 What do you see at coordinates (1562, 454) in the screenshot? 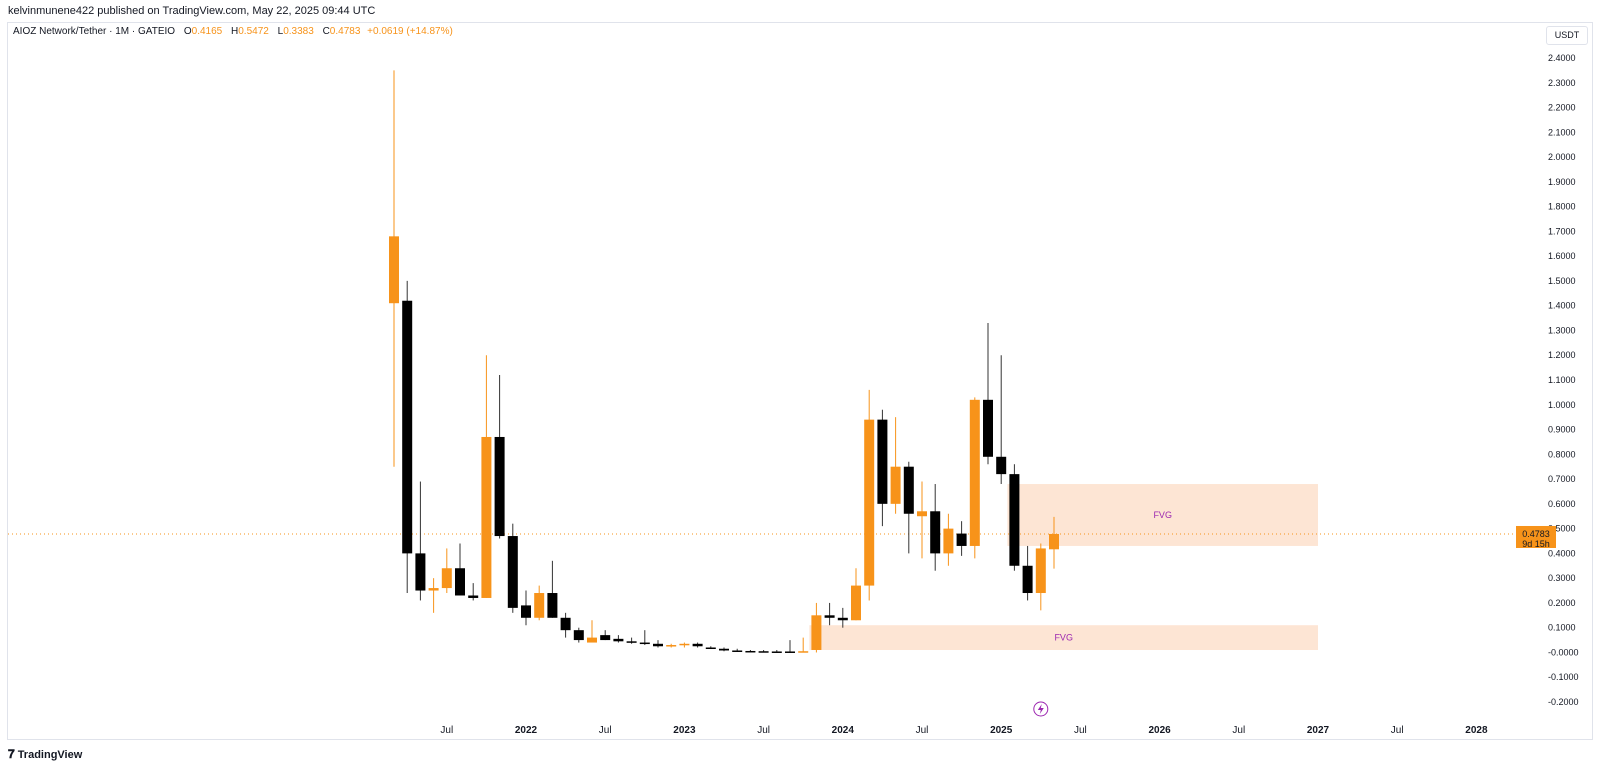
I see `y-axis-tick-label: 0.8000` at bounding box center [1562, 454].